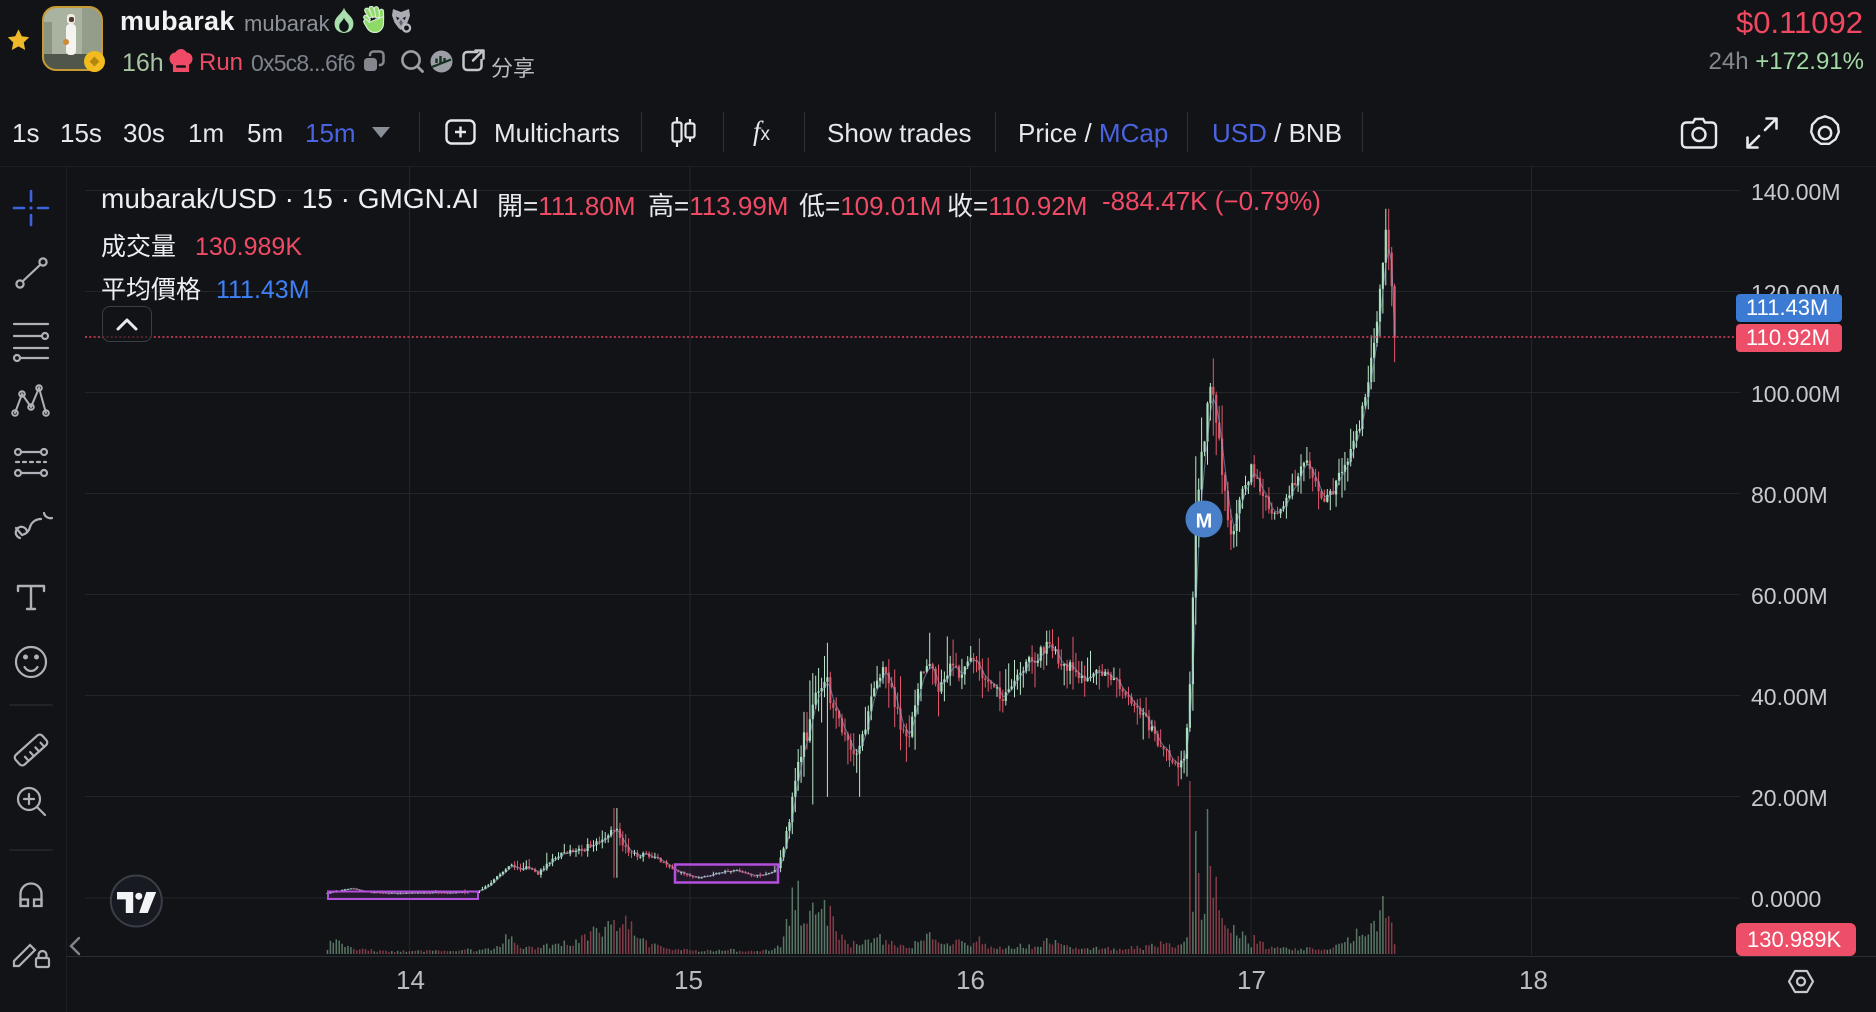 The image size is (1876, 1012). I want to click on svg-text: M, so click(1204, 522).